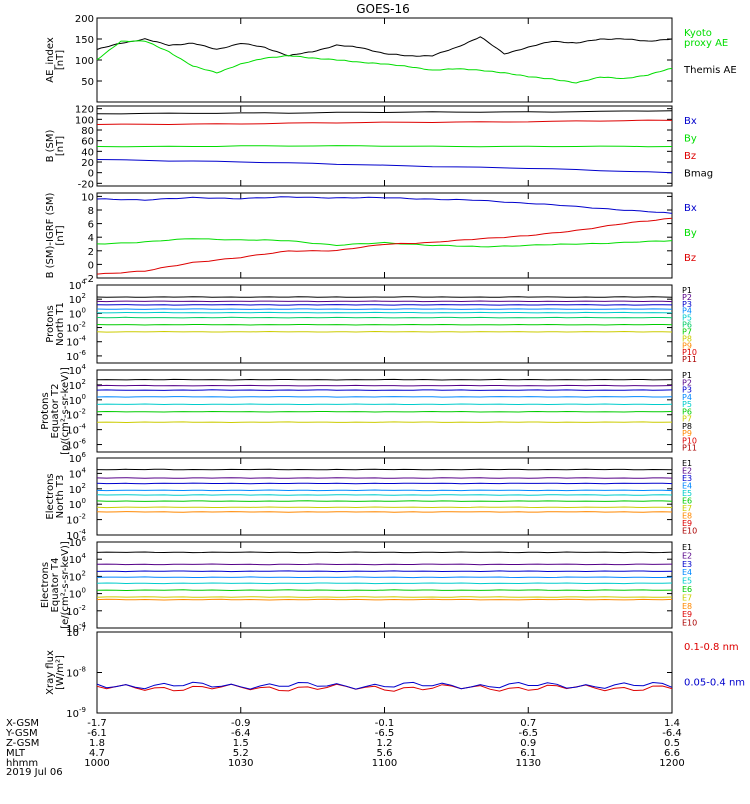 The image size is (750, 804). Describe the element at coordinates (384, 62) in the screenshot. I see `series-line-kyoto-proxy-ae` at that location.